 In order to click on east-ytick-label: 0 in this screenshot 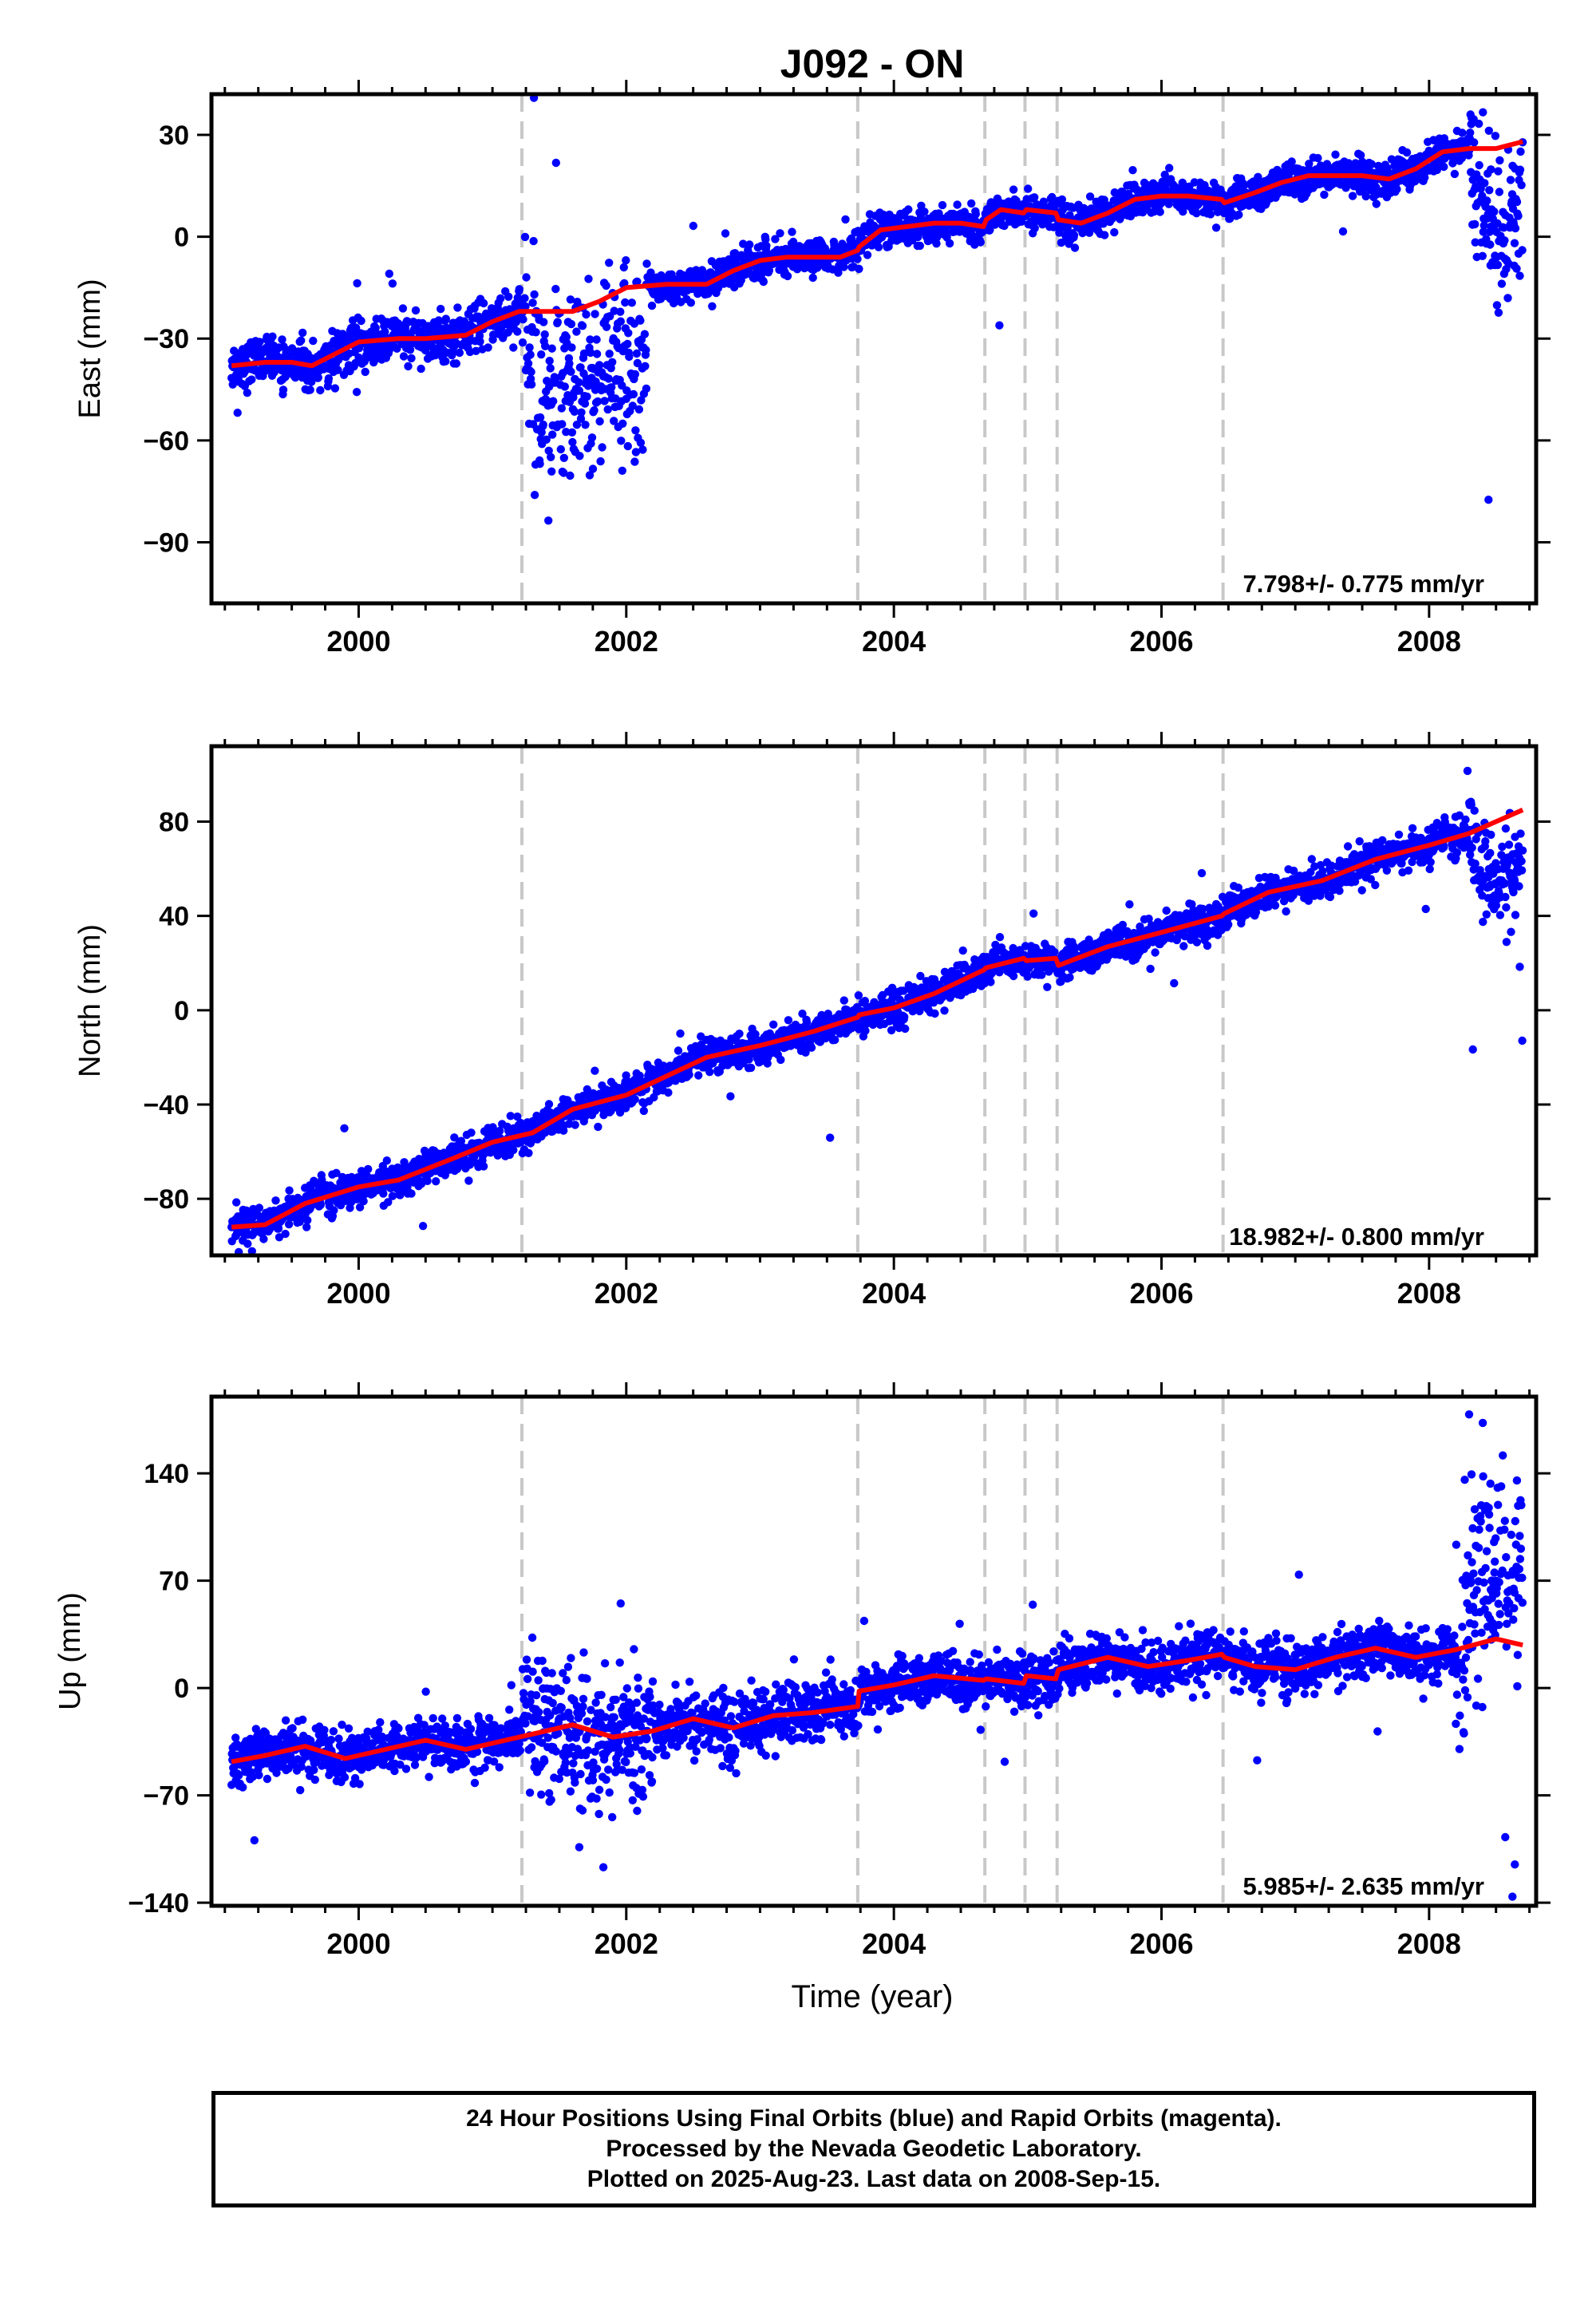, I will do `click(181, 238)`.